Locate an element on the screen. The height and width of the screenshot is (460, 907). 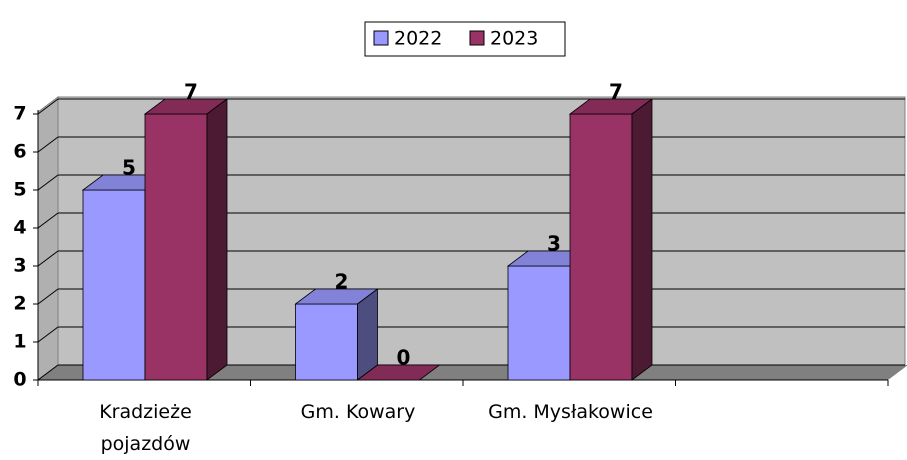
legend-box is located at coordinates (465, 39).